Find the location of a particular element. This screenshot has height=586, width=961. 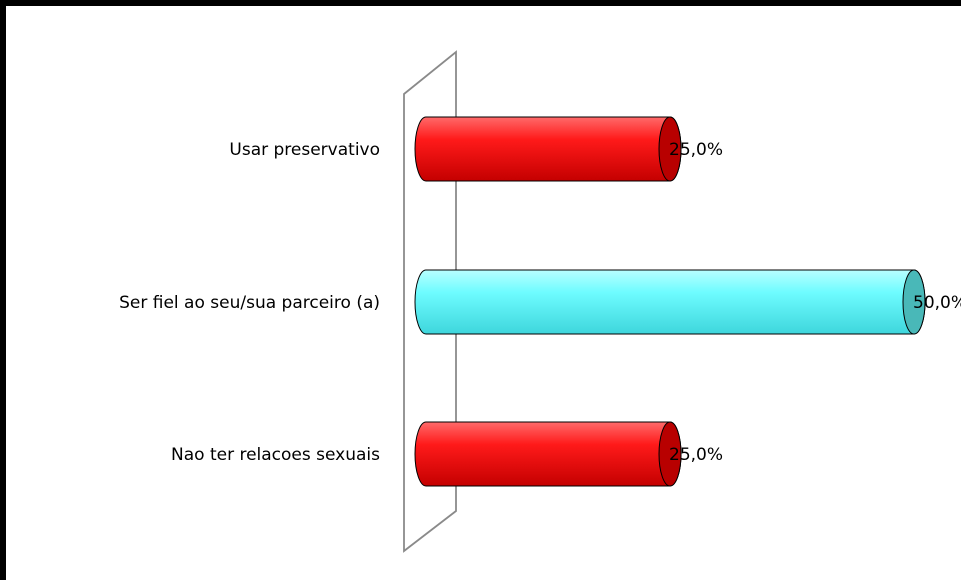

category-label: Ser fiel ao seu/sua parceiro (a) is located at coordinates (249, 303).